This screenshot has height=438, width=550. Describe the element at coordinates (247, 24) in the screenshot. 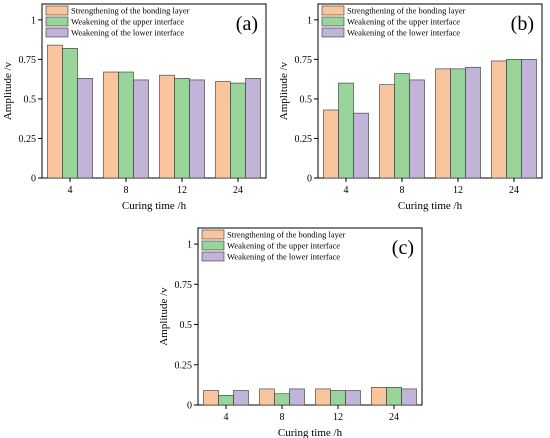

I see `panel-label: (a)` at that location.